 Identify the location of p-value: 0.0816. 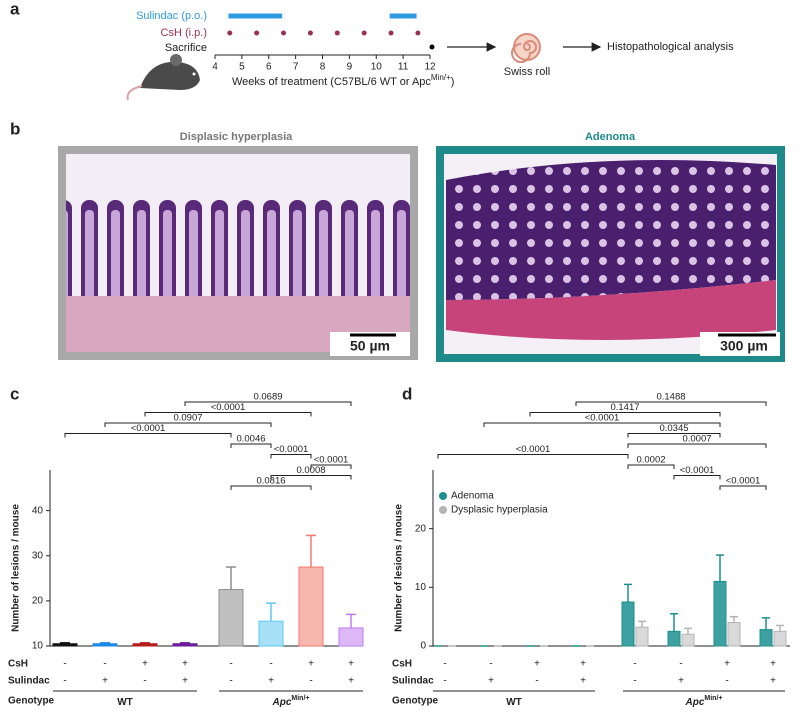
(270, 481).